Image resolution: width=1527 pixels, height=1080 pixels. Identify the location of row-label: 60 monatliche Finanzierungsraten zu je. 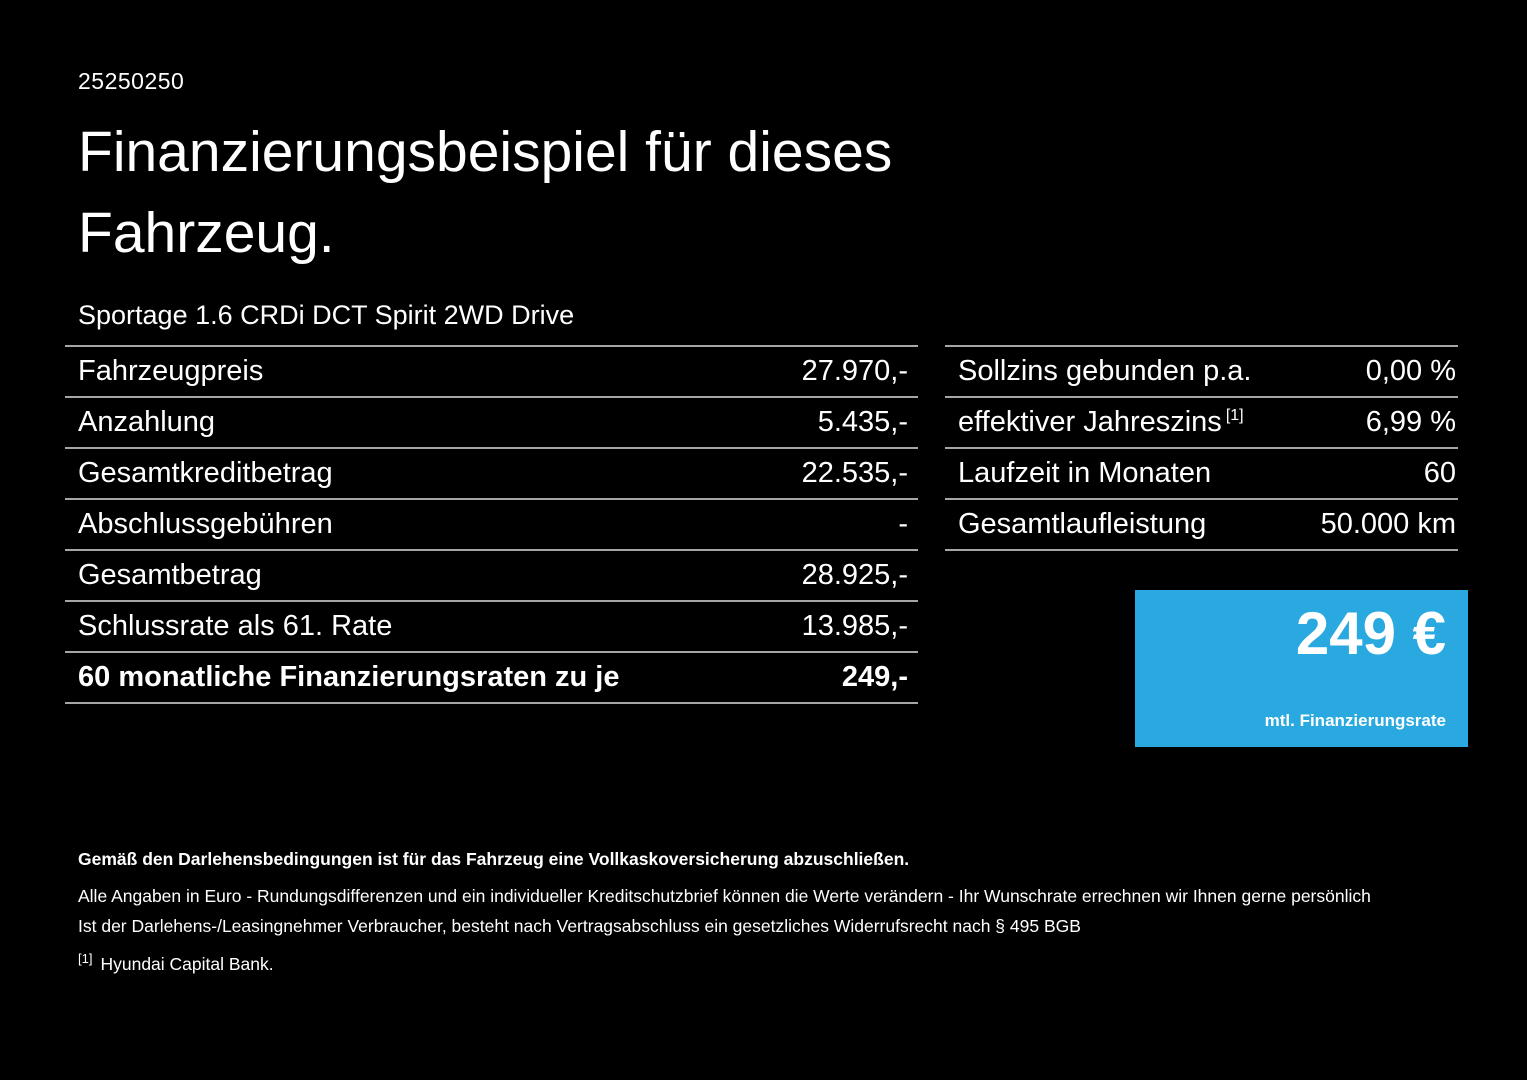
(349, 677).